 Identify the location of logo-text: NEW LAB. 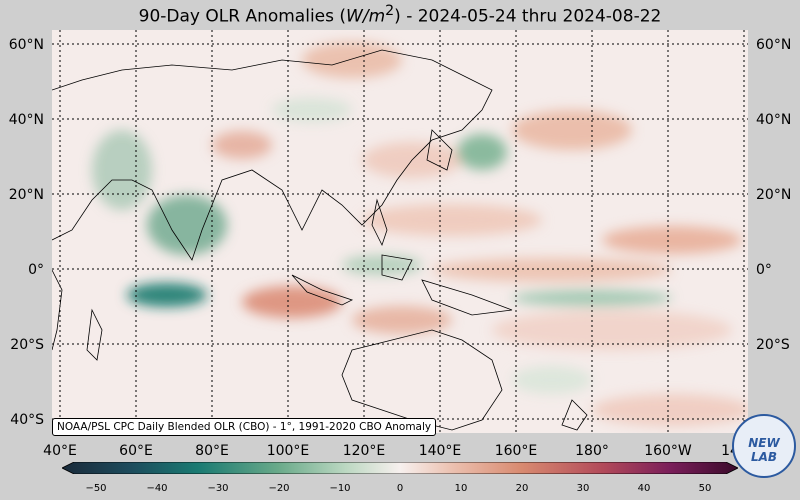
(764, 450).